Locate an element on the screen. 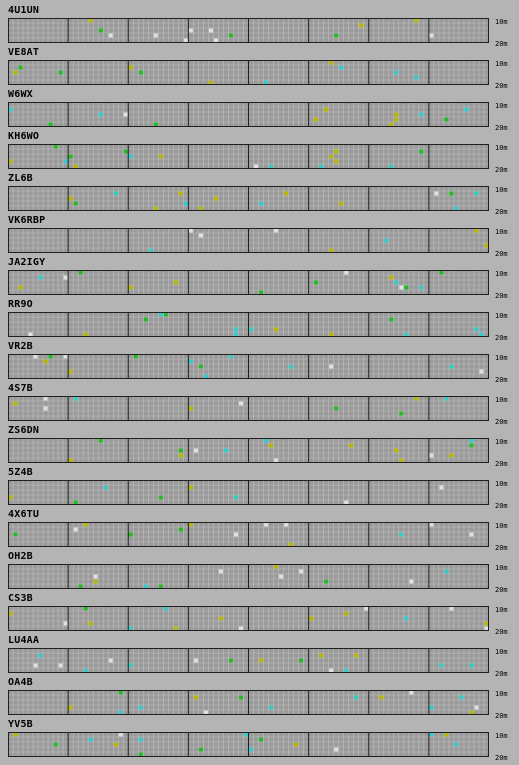  station-block: 4X6TU 10m 20m is located at coordinates (259, 530).